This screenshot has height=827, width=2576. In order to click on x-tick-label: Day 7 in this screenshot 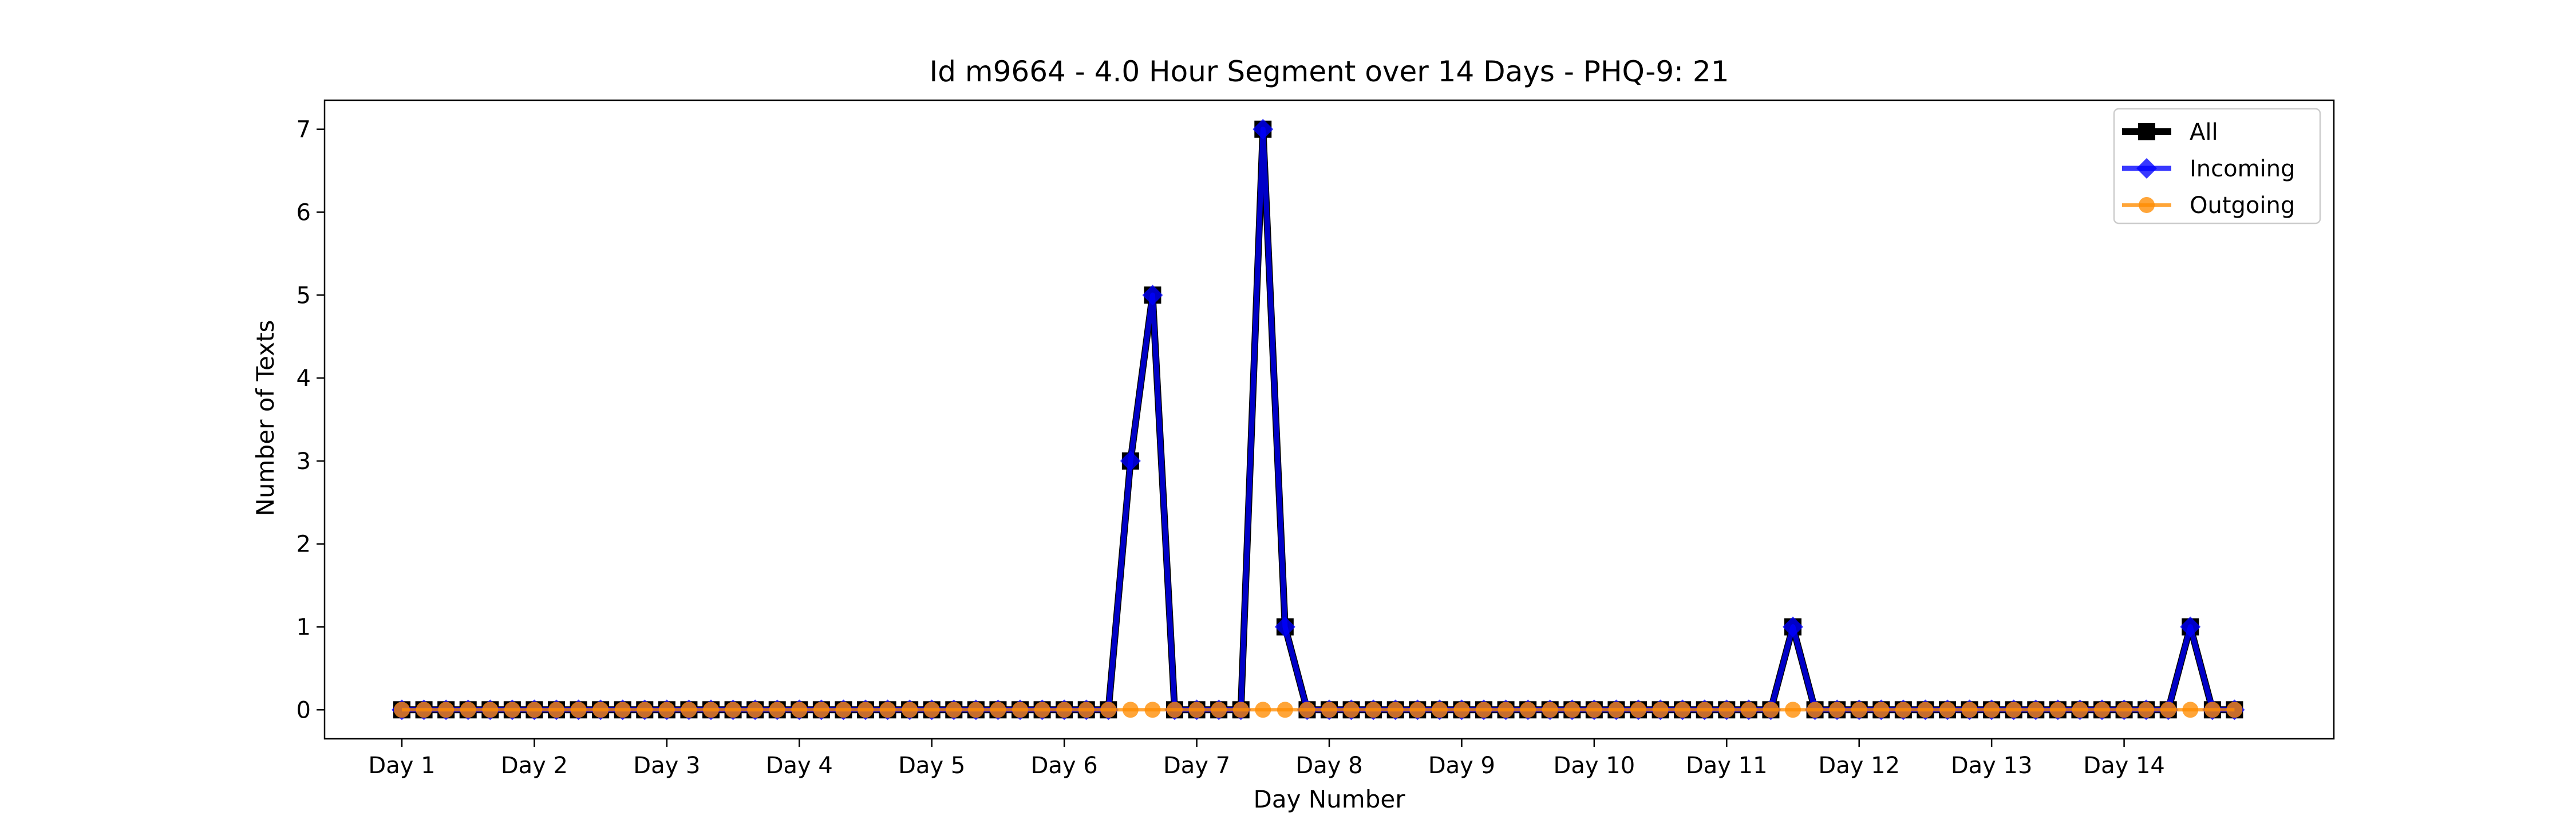, I will do `click(1196, 766)`.